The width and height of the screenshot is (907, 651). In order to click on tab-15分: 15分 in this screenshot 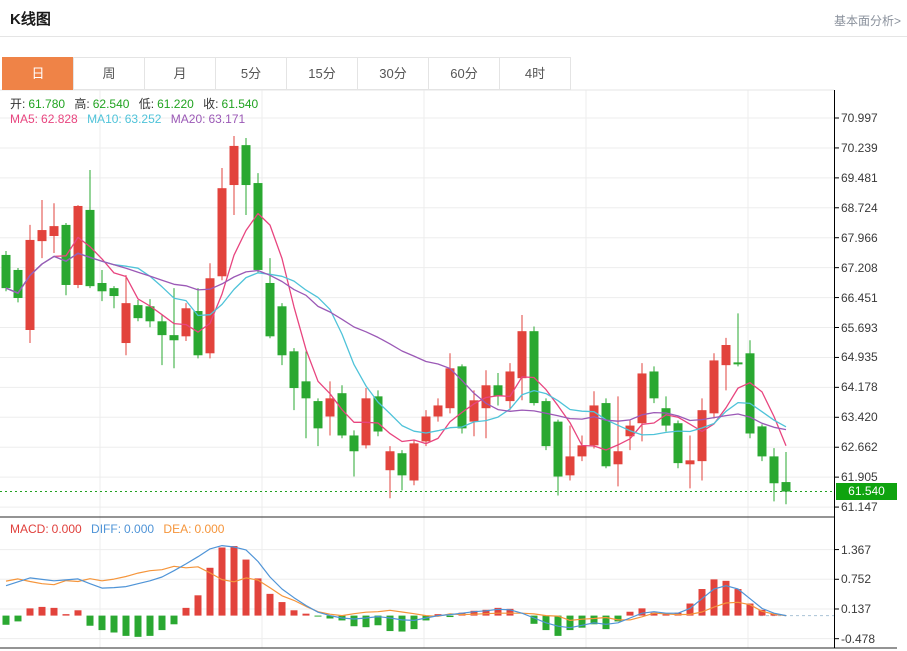, I will do `click(322, 73)`.